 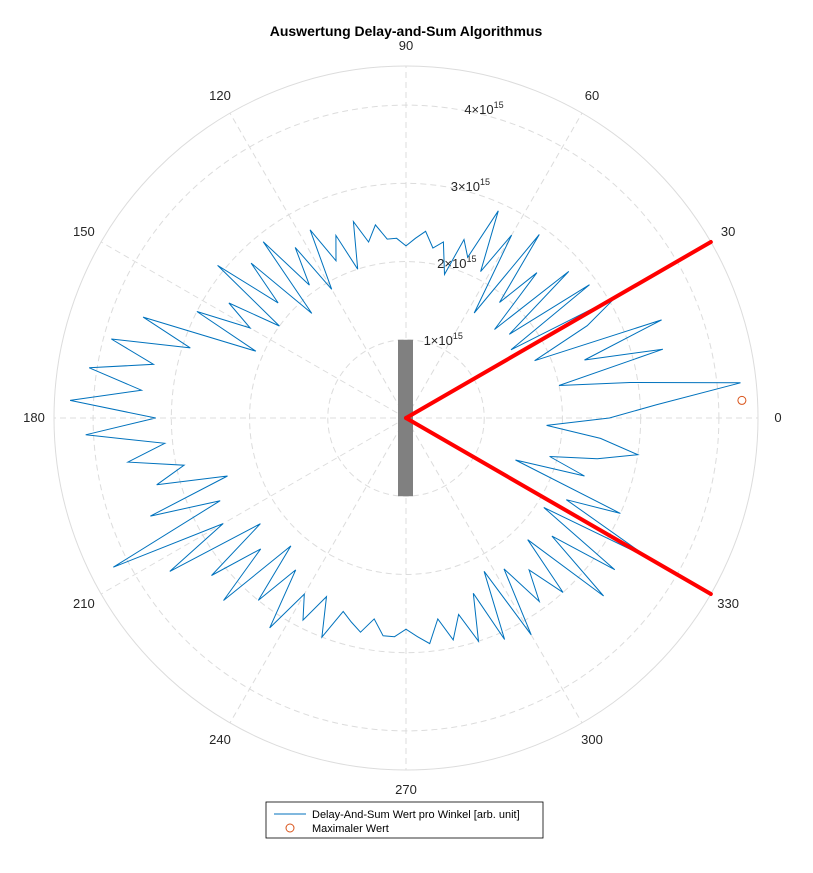 What do you see at coordinates (220, 95) in the screenshot?
I see `angle-label: 120` at bounding box center [220, 95].